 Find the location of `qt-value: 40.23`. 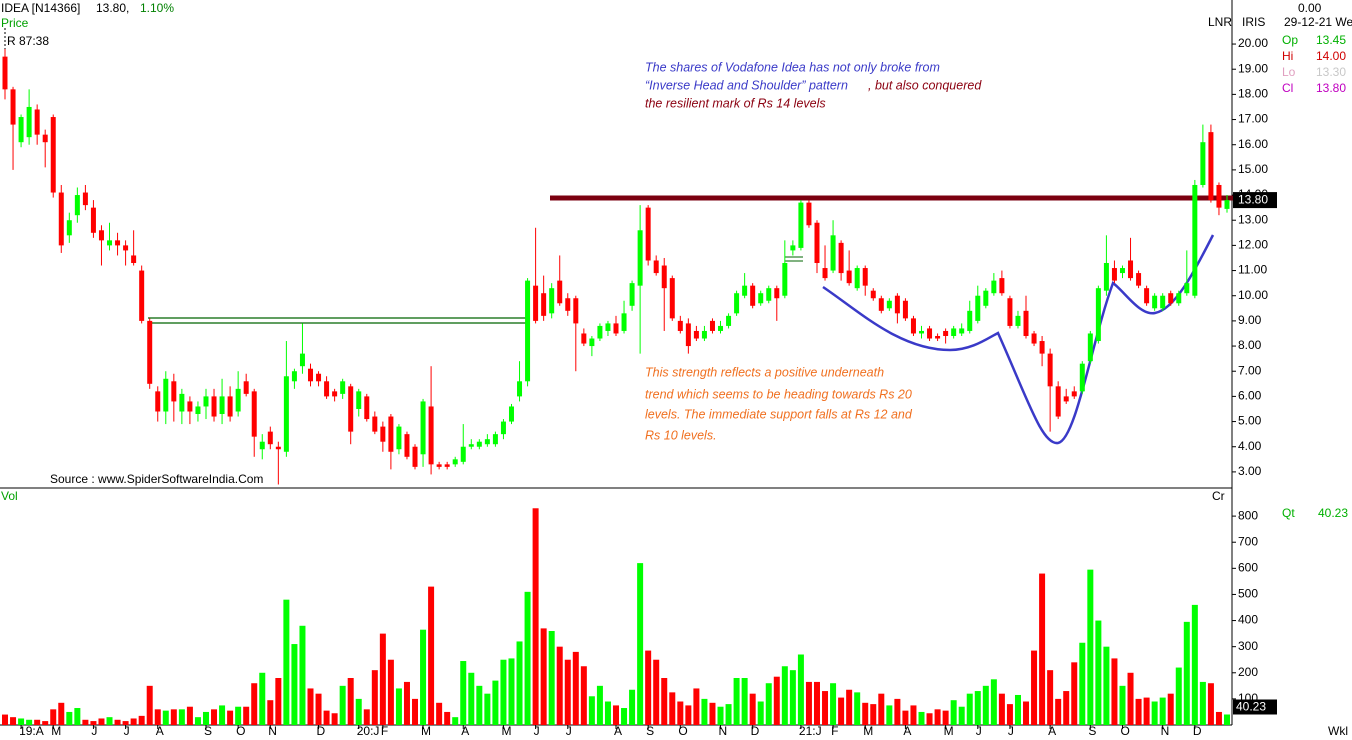

qt-value: 40.23 is located at coordinates (1333, 513).